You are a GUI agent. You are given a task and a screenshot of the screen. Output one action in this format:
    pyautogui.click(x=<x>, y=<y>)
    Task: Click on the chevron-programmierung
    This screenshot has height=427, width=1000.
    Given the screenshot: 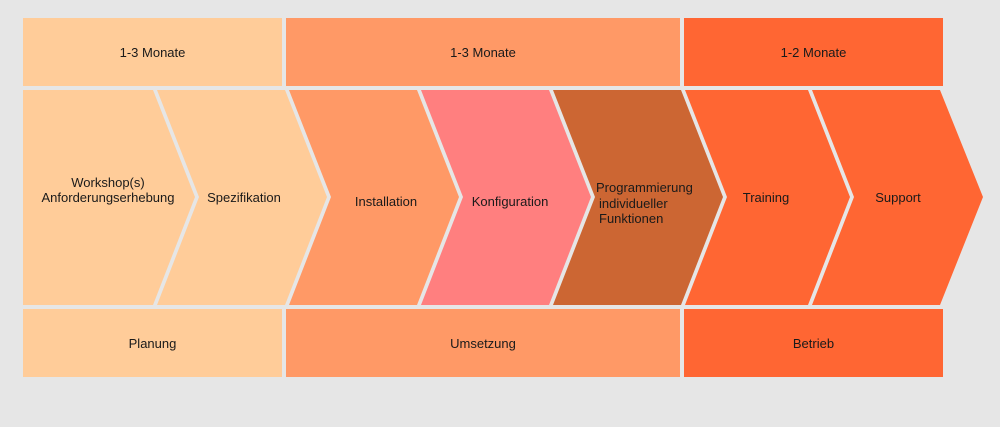 What is the action you would take?
    pyautogui.click(x=638, y=197)
    